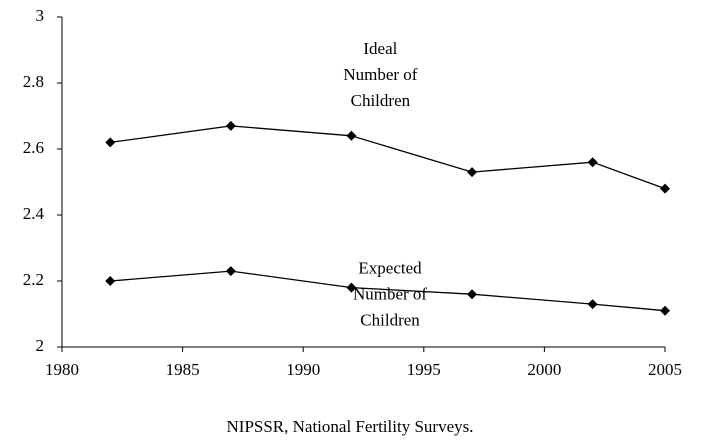 Image resolution: width=701 pixels, height=443 pixels. Describe the element at coordinates (40, 15) in the screenshot. I see `y-tick-label: 3` at that location.